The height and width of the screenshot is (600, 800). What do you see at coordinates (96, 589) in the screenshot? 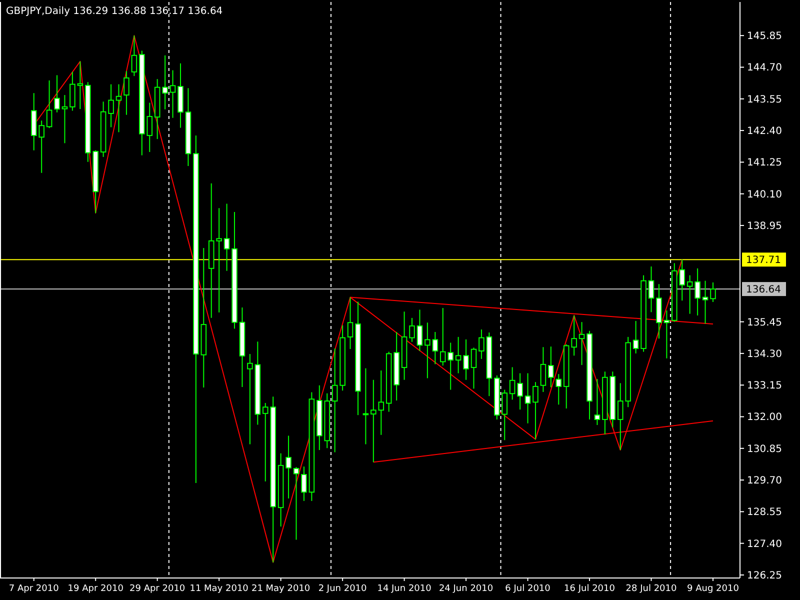
I see `x-tick-label: 19 Apr 2010` at bounding box center [96, 589].